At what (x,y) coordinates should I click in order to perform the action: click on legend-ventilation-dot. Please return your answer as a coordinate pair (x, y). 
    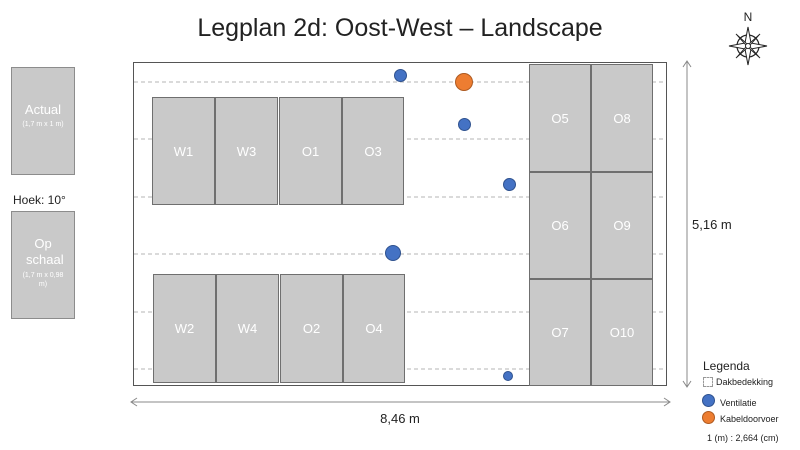
    Looking at the image, I should click on (708, 400).